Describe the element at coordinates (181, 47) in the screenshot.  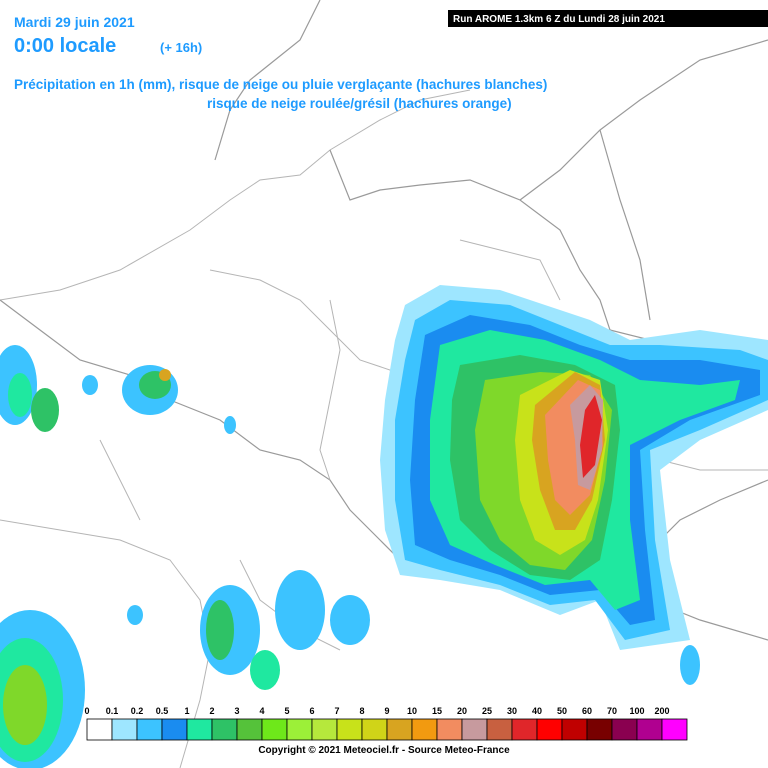
I see `lead-time: (+ 16h)` at that location.